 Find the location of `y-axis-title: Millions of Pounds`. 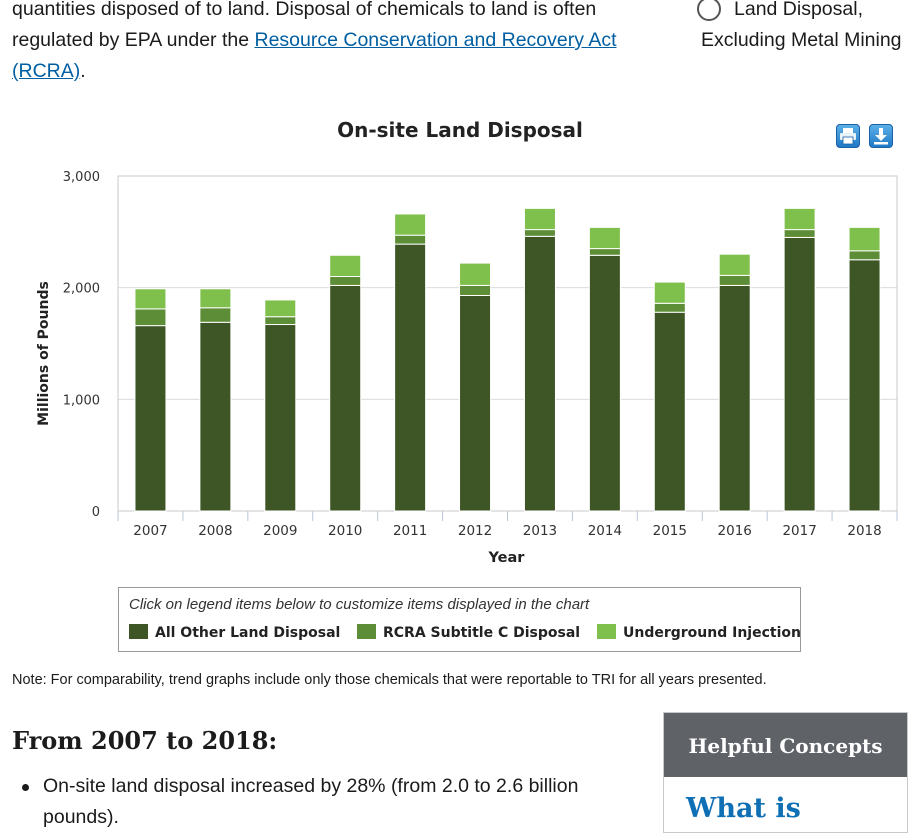

y-axis-title: Millions of Pounds is located at coordinates (44, 353).